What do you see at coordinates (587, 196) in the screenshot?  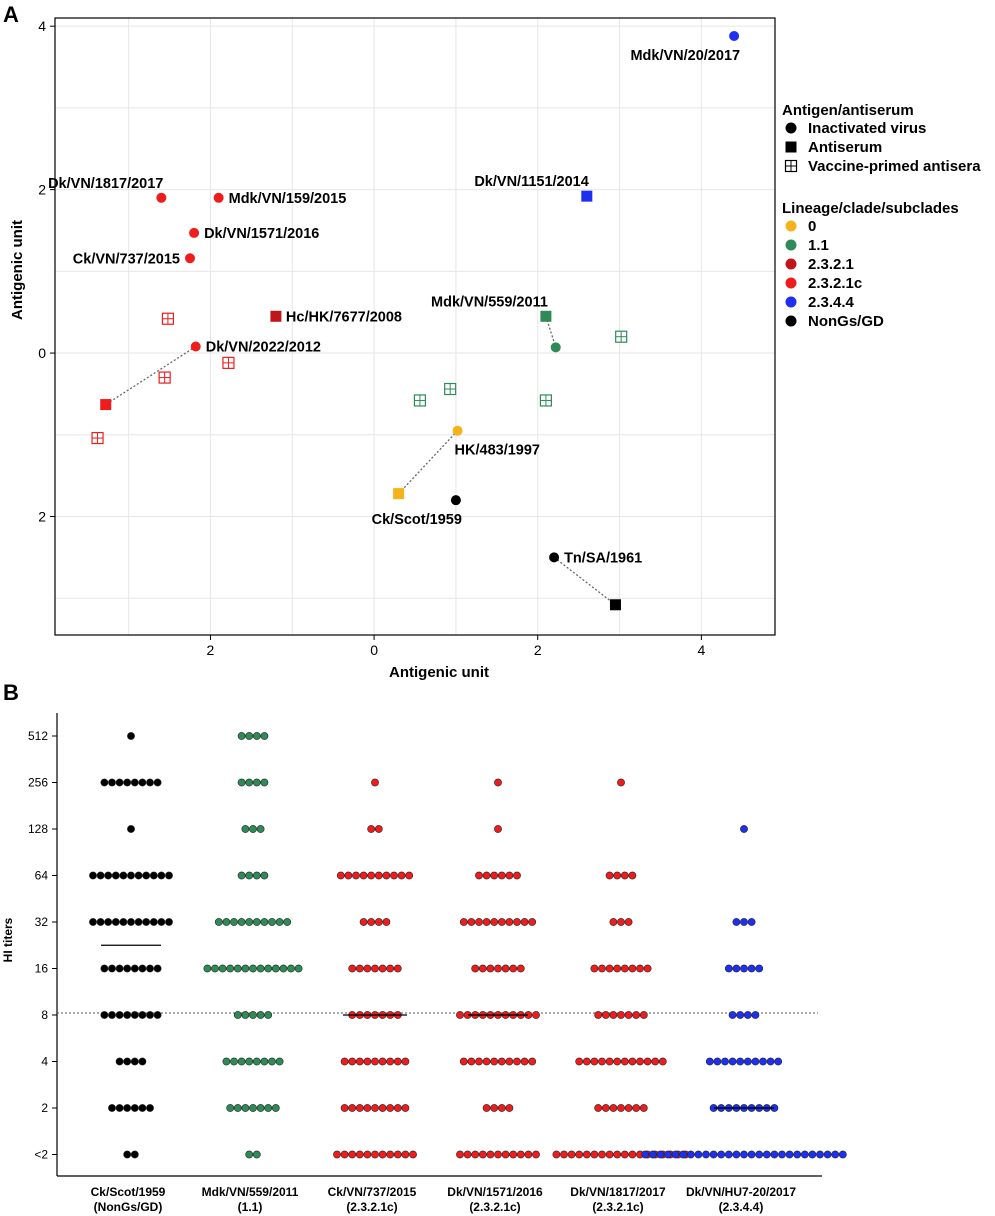 I see `point-antiserum-dk-vn-1151-2014` at bounding box center [587, 196].